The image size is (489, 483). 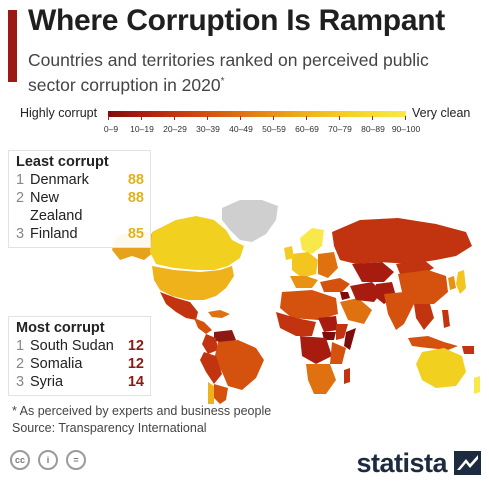 I want to click on region-east-africa, so click(x=338, y=353).